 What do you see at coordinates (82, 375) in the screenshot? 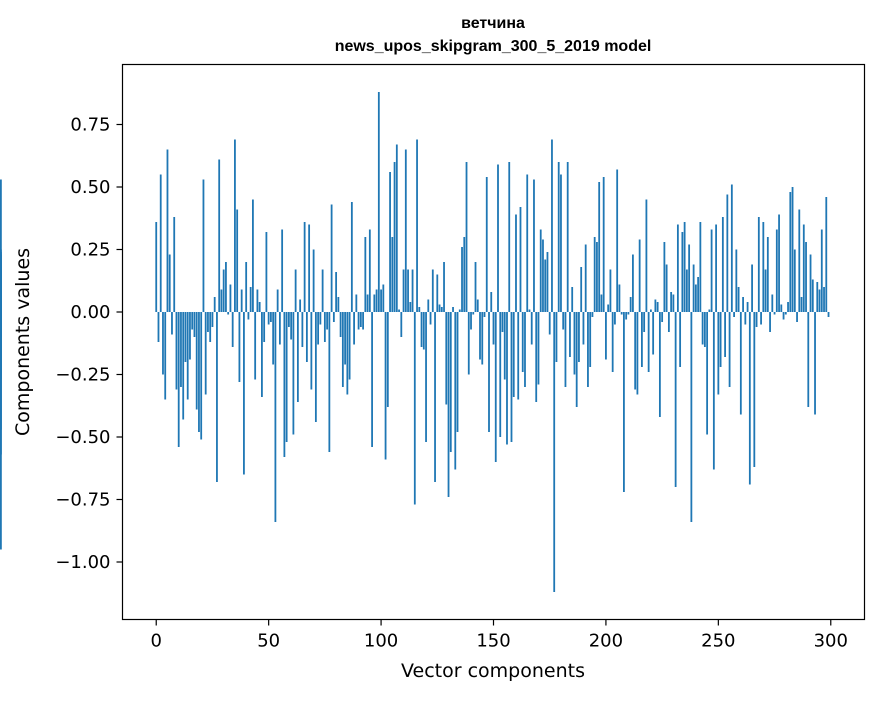
I see `y-tick-label: −0.25` at bounding box center [82, 375].